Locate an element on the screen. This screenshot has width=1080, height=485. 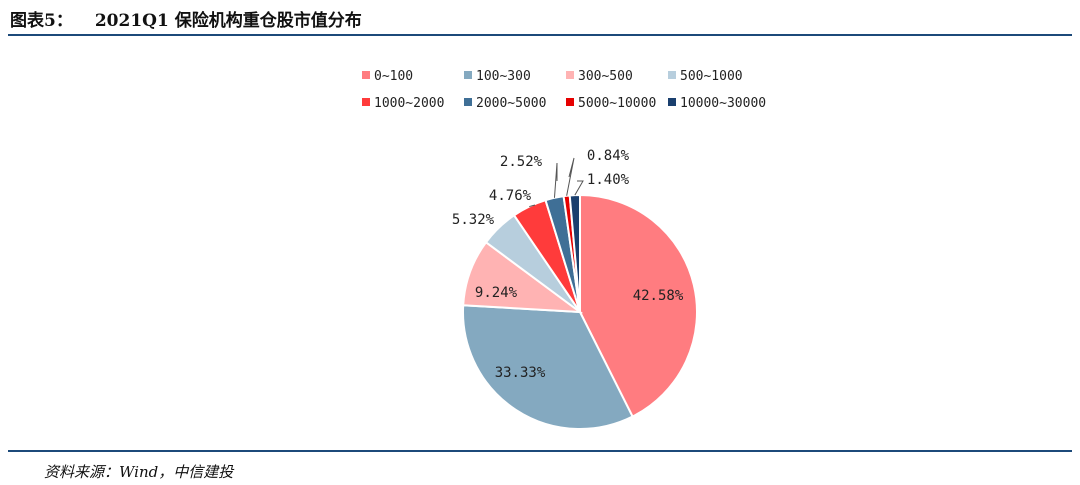
legend-label-300-500: 300~500 is located at coordinates (605, 76).